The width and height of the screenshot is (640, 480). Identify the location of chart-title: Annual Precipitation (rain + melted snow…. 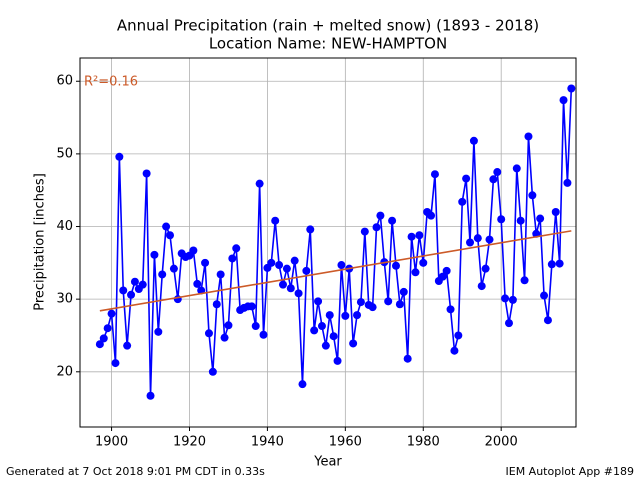
(328, 26).